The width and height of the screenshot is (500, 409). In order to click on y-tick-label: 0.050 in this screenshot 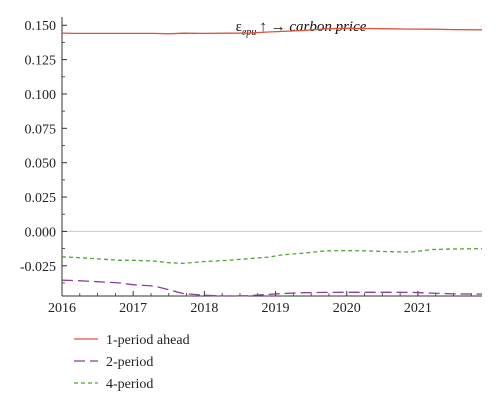, I will do `click(41, 164)`.